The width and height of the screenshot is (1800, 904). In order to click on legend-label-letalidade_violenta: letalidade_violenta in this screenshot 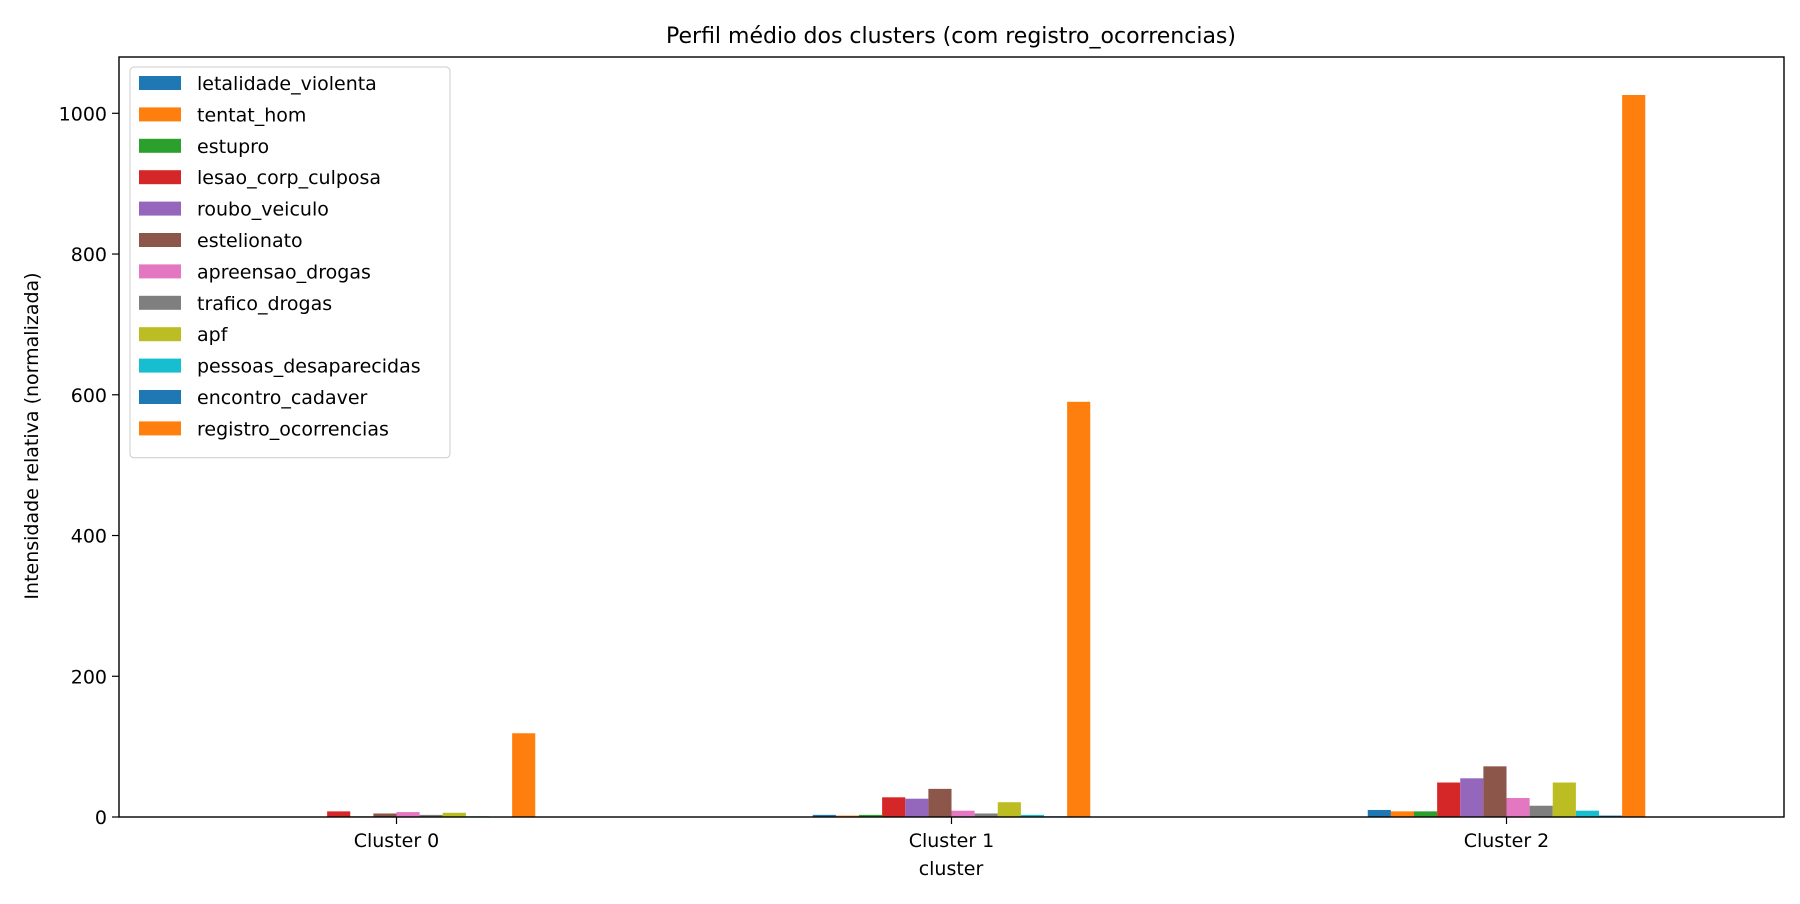, I will do `click(287, 84)`.